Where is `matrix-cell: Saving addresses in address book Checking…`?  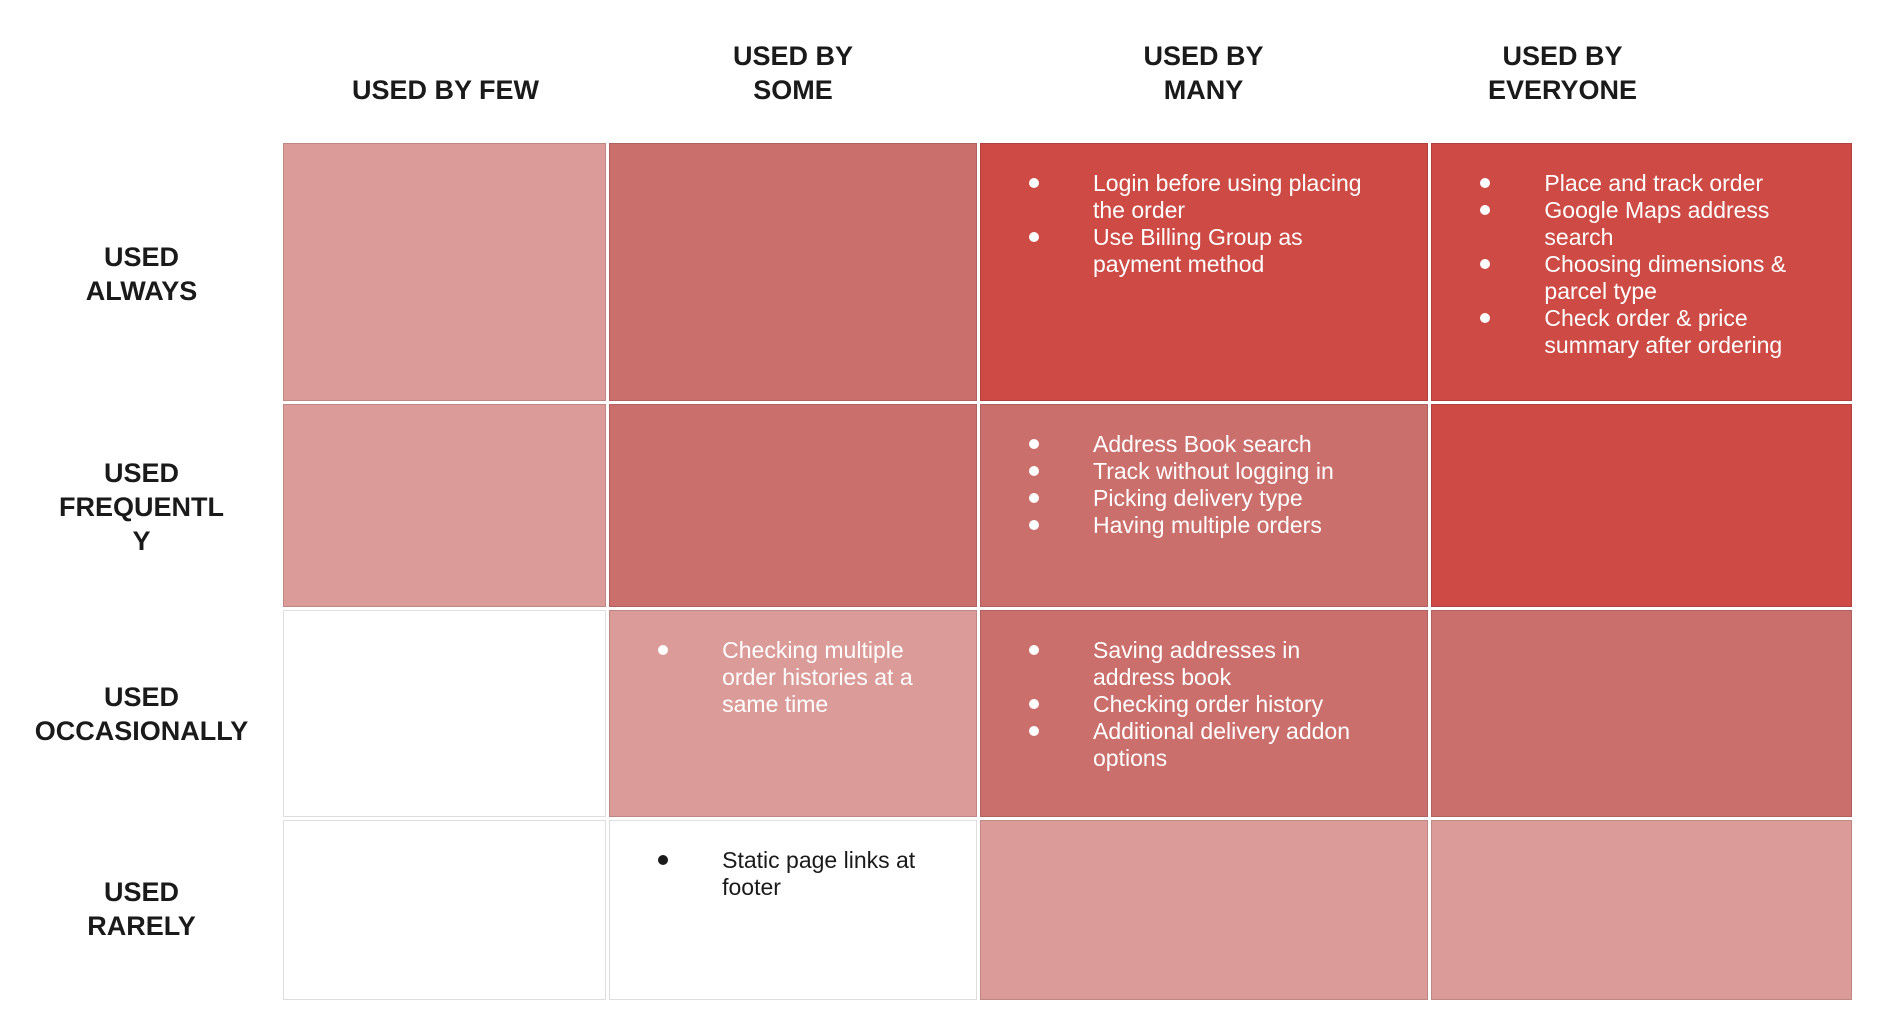
matrix-cell: Saving addresses in address book Checking… is located at coordinates (1204, 713).